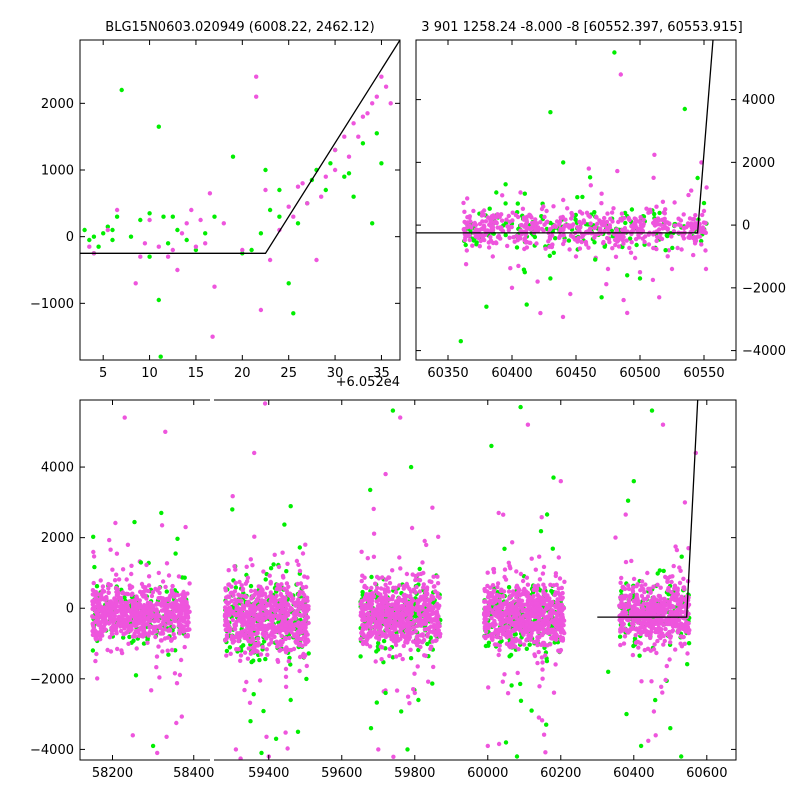 This screenshot has height=804, width=800. What do you see at coordinates (590, 177) in the screenshot?
I see `recent-cluster-point-green` at bounding box center [590, 177].